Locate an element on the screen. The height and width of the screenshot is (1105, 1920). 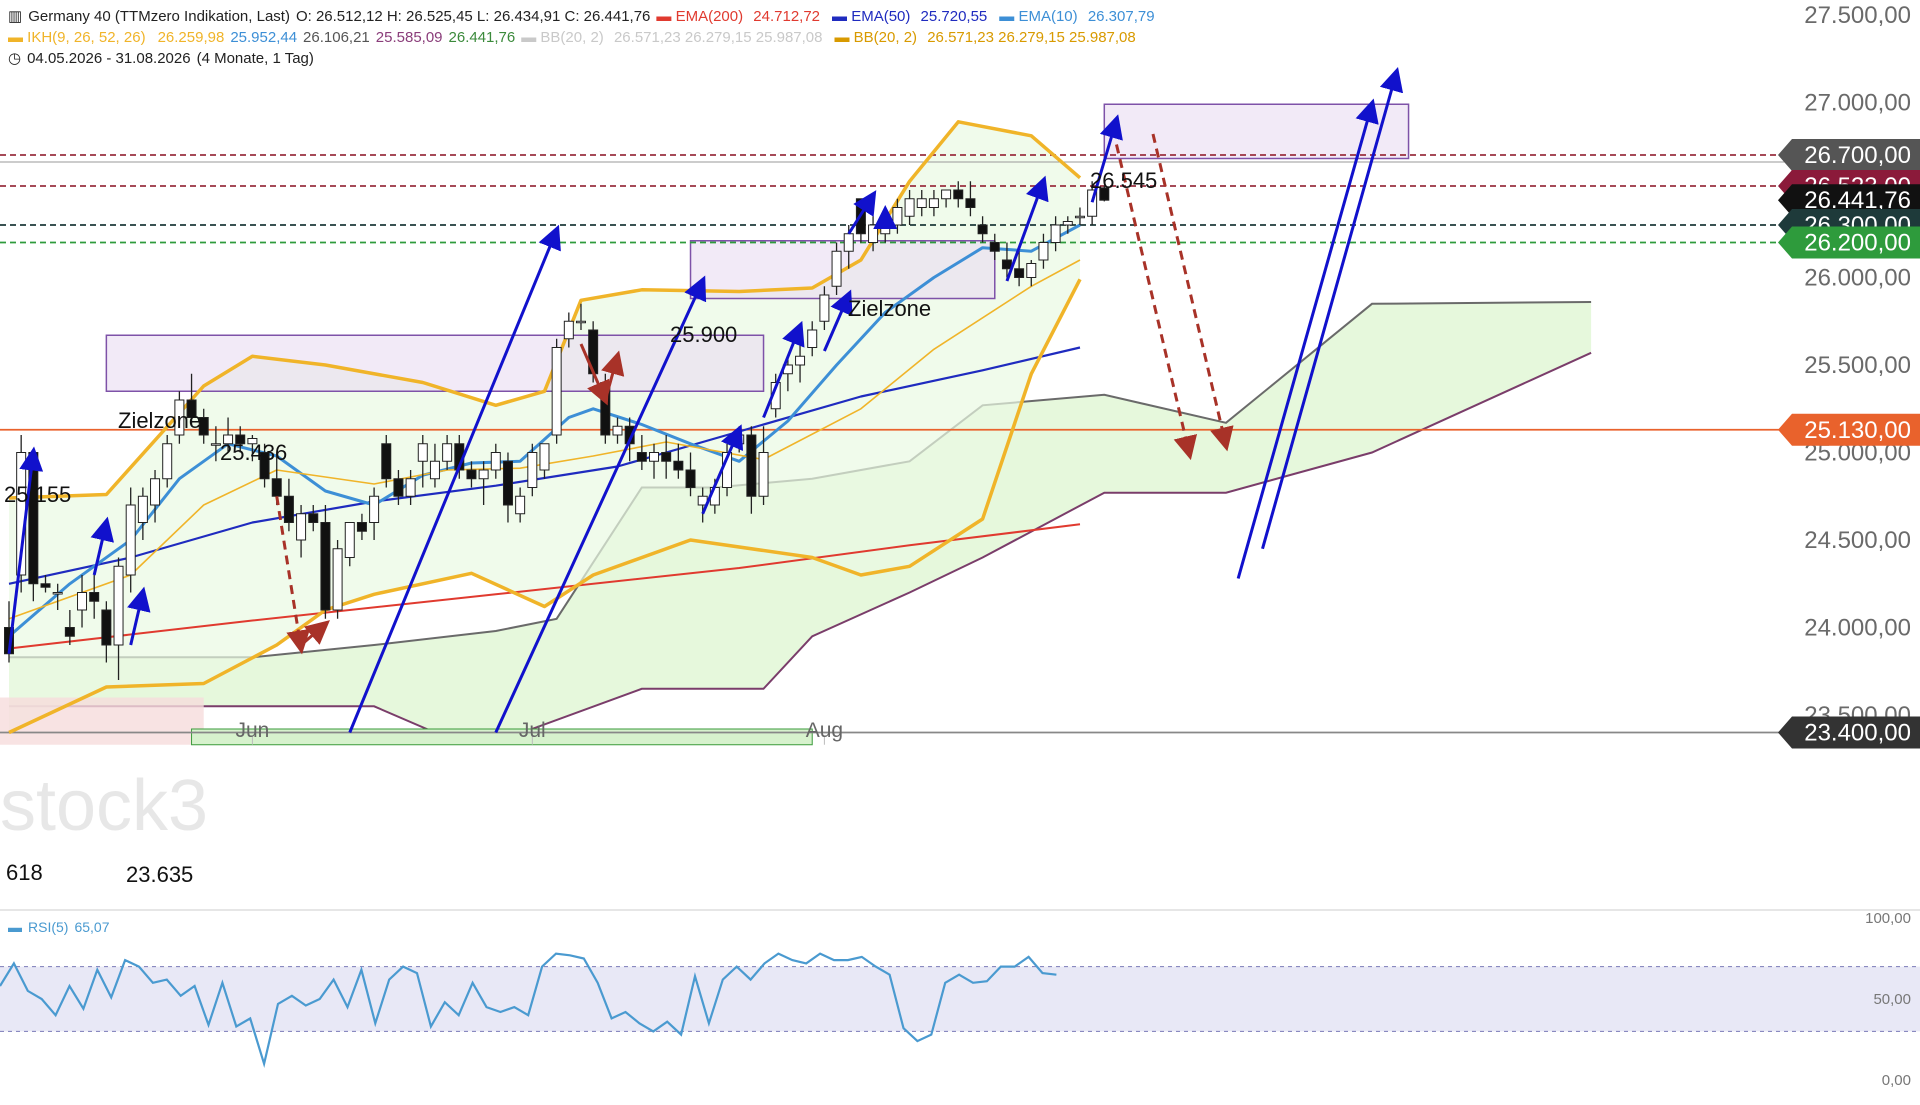
zone-label-1: Zielzone is located at coordinates (159, 420).